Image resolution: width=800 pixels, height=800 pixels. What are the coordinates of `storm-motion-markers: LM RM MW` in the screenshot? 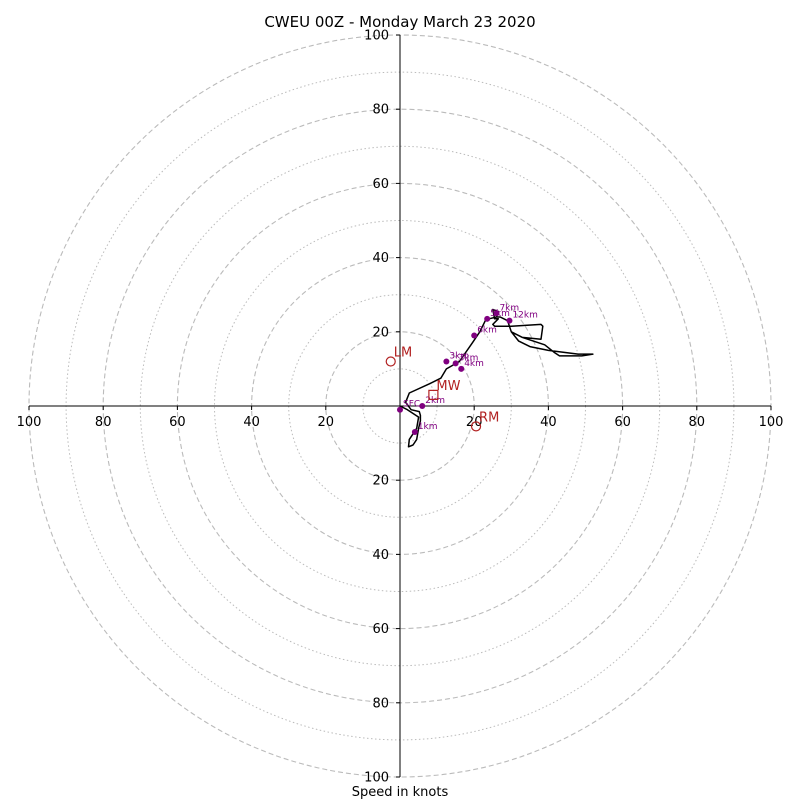 It's located at (442, 388).